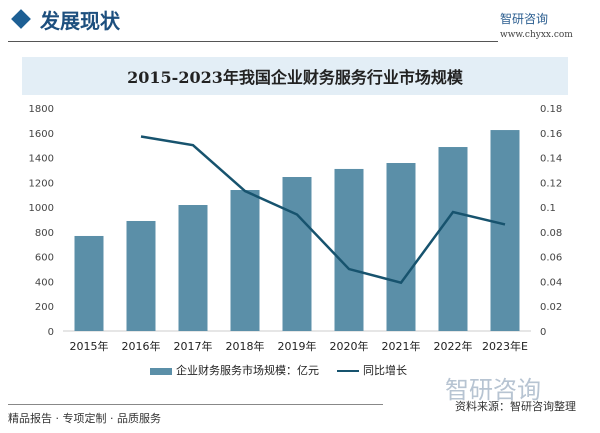 This screenshot has width=600, height=433. Describe the element at coordinates (551, 258) in the screenshot. I see `y-right-tick-label: 0.06` at that location.